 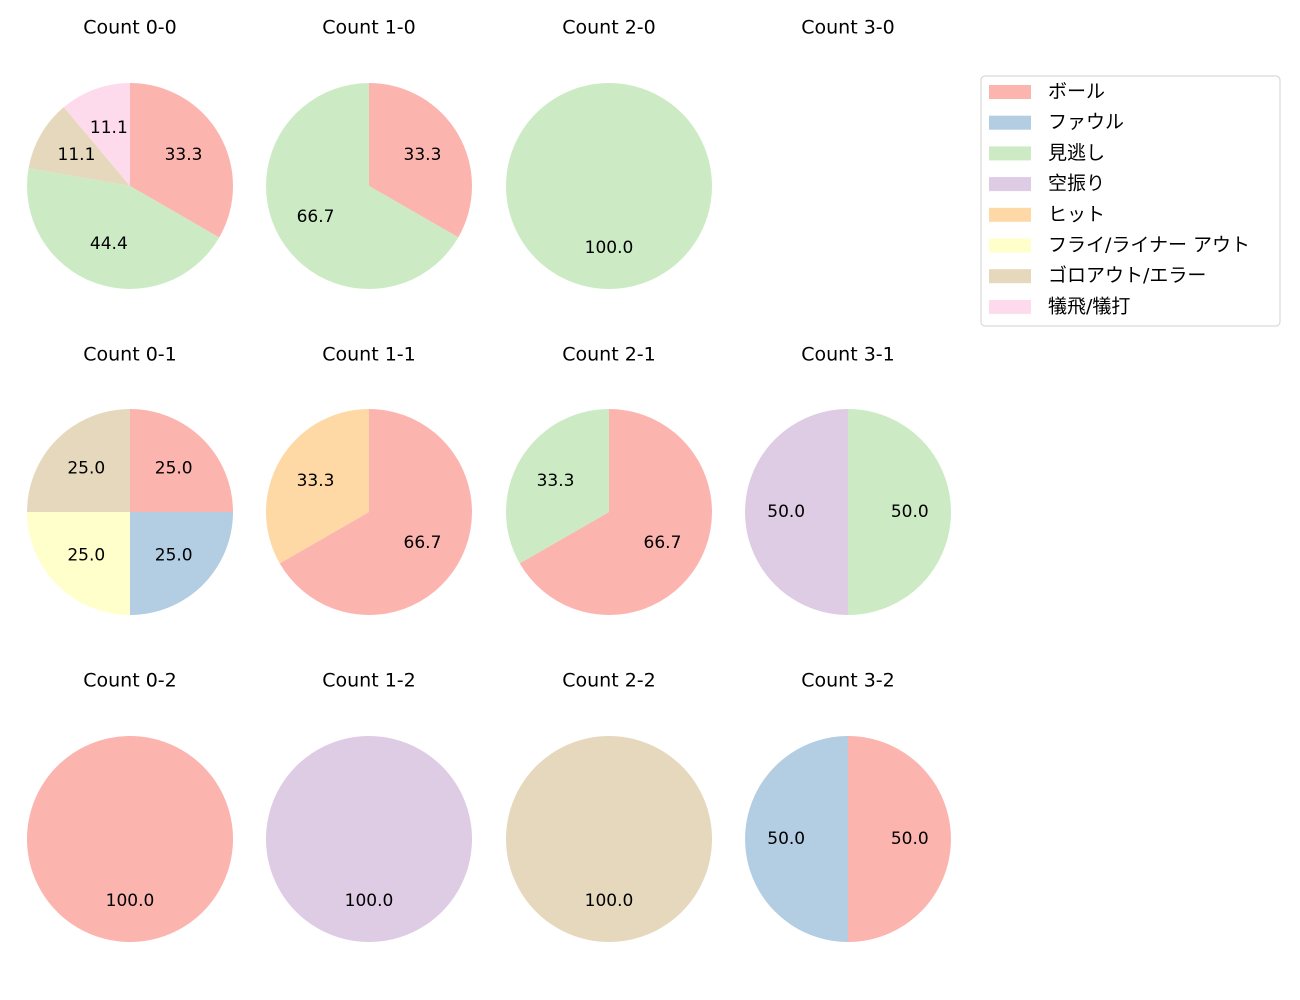 What do you see at coordinates (848, 681) in the screenshot?
I see `chart-title: Count 3-2` at bounding box center [848, 681].